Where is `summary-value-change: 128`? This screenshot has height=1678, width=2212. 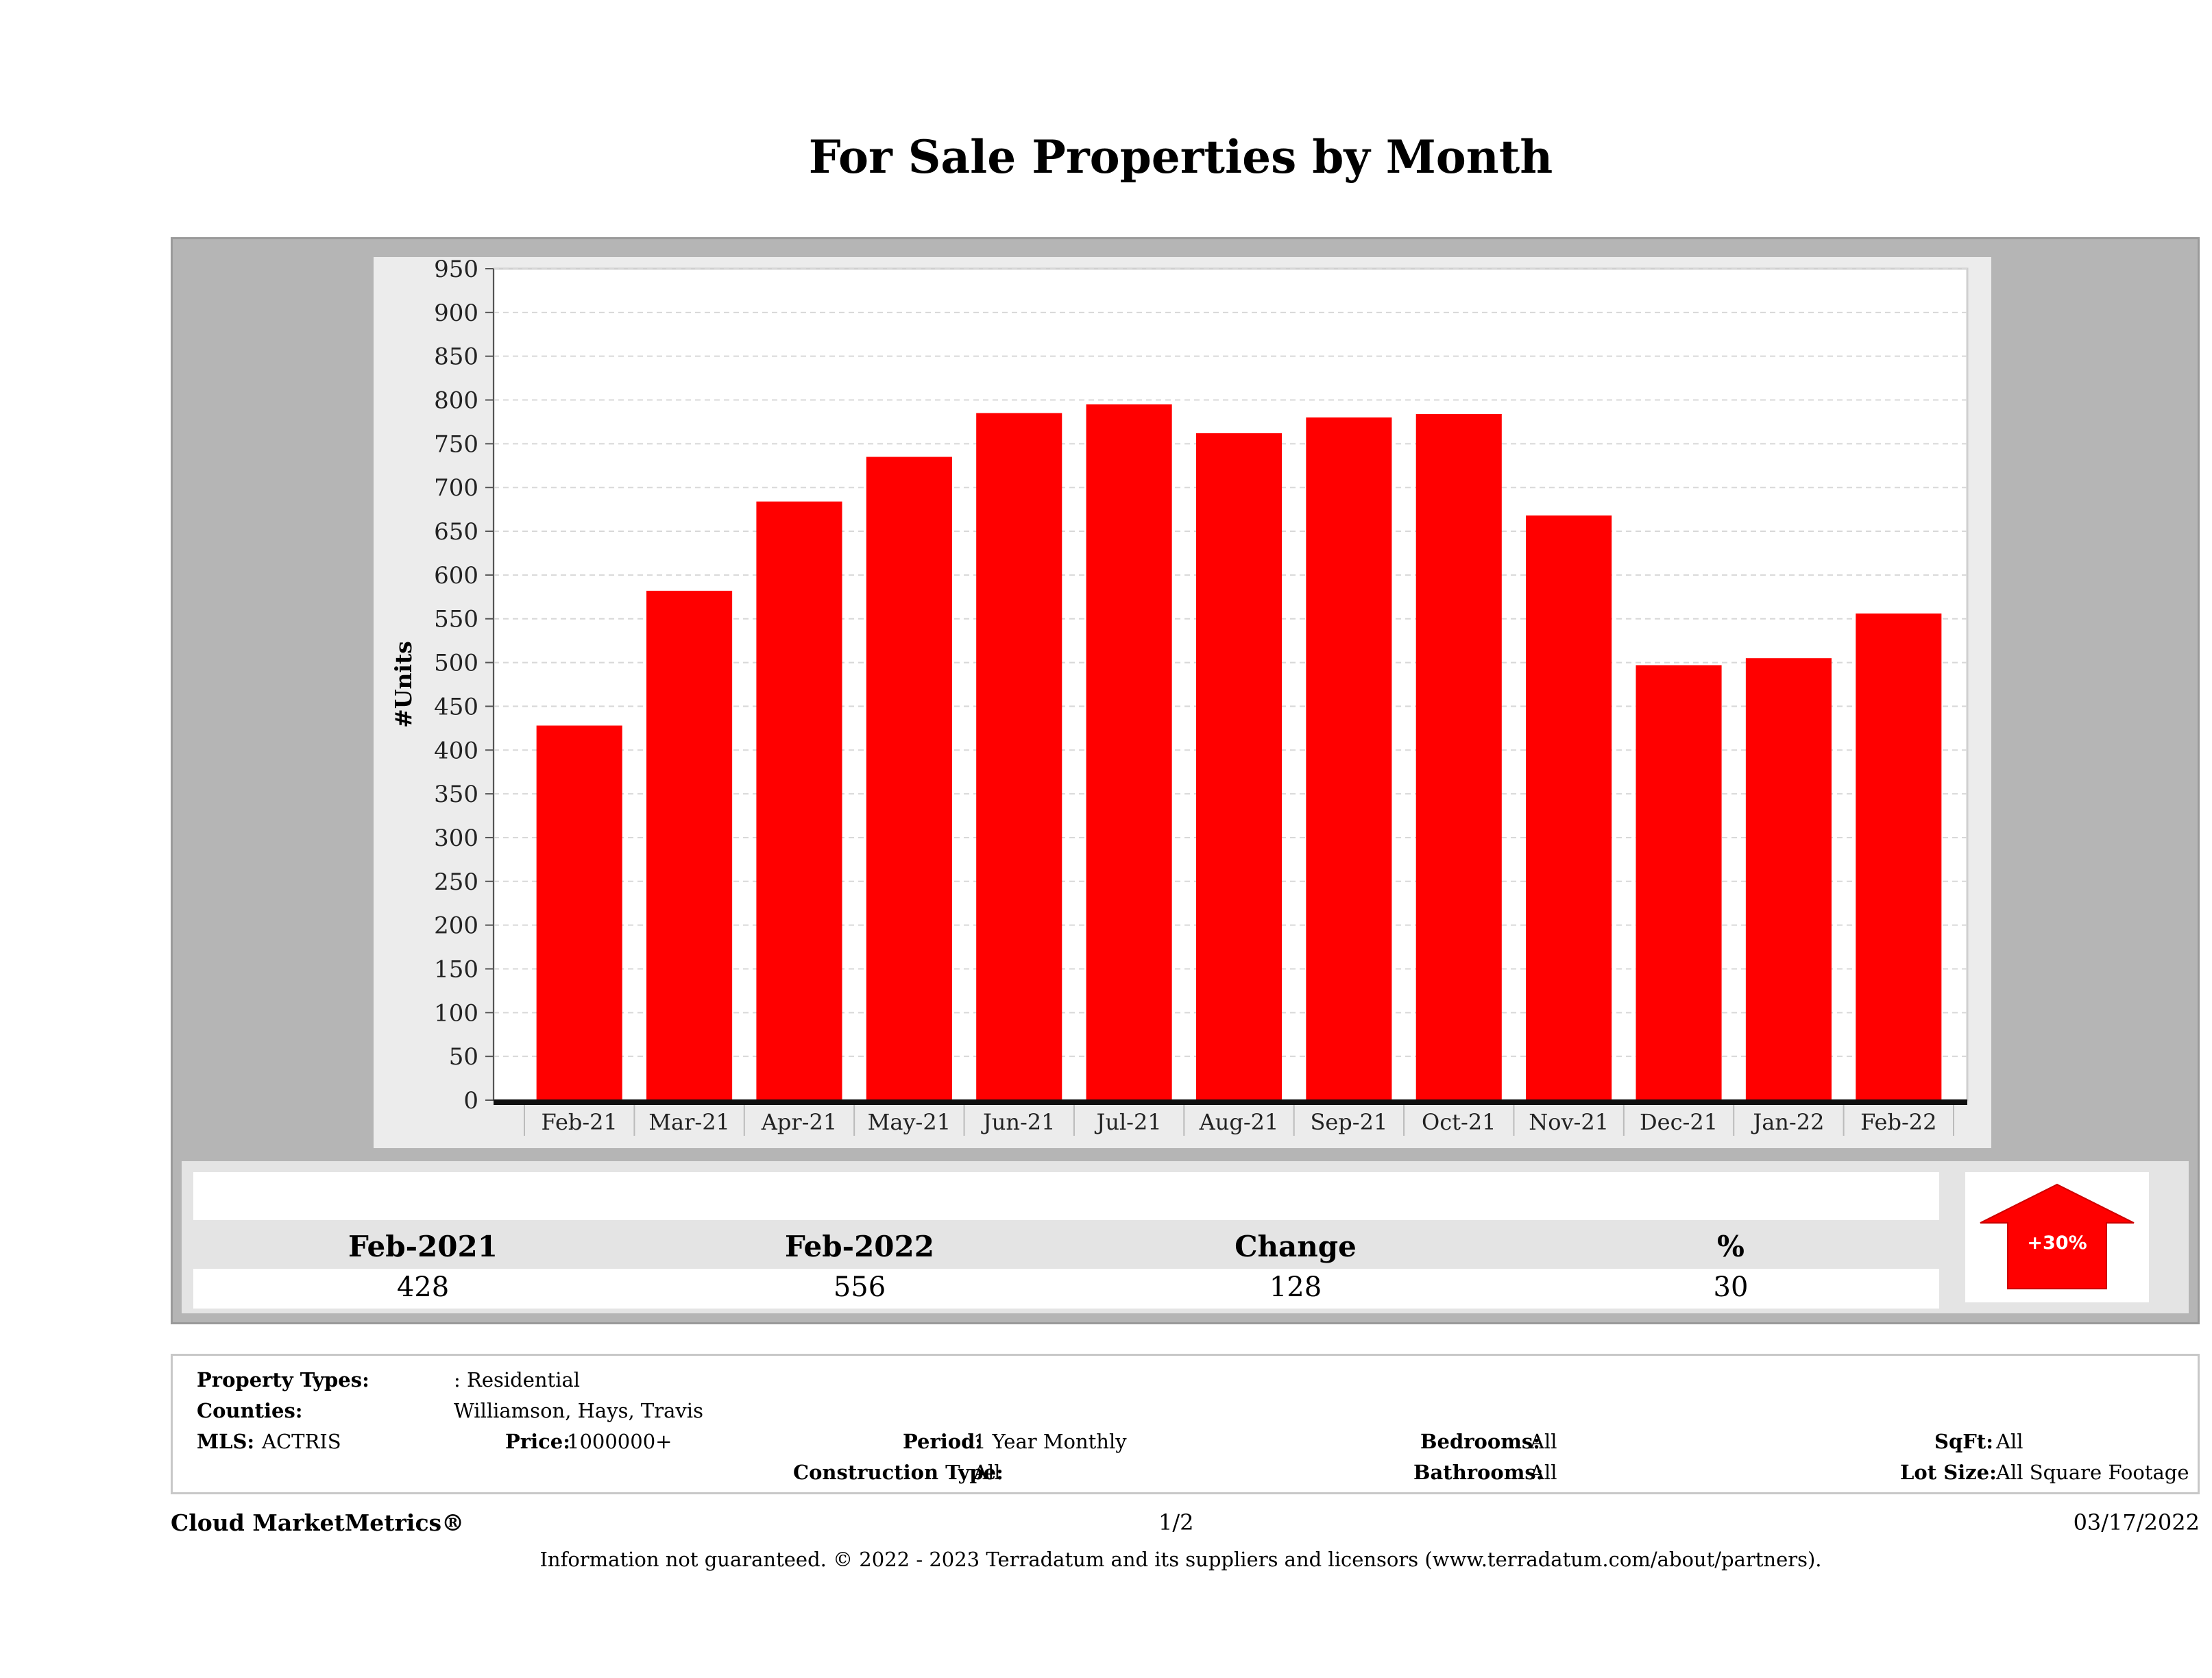
summary-value-change: 128 is located at coordinates (1296, 1287).